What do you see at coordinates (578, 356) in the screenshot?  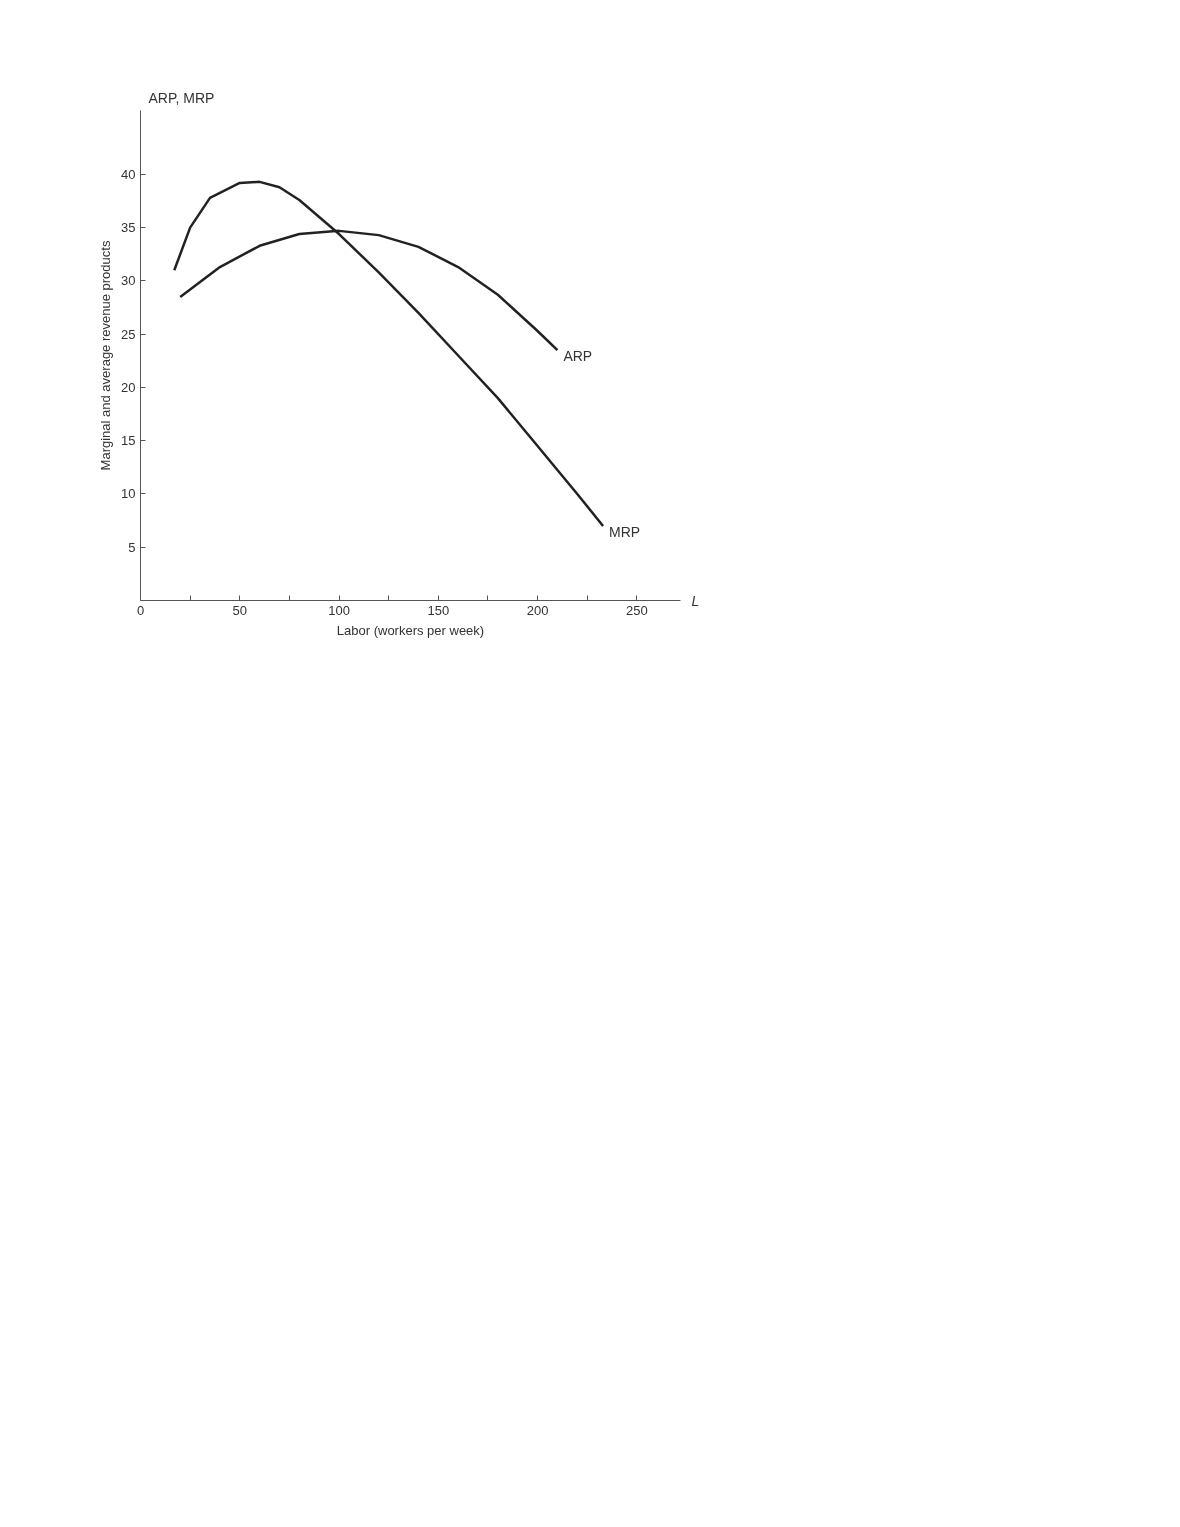 I see `series-label: ARP` at bounding box center [578, 356].